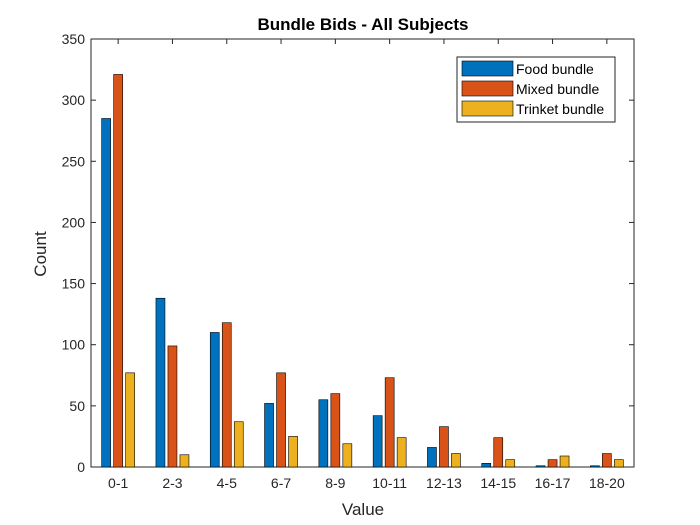 The width and height of the screenshot is (700, 525). Describe the element at coordinates (227, 483) in the screenshot. I see `x-tick-label: 4-5` at that location.